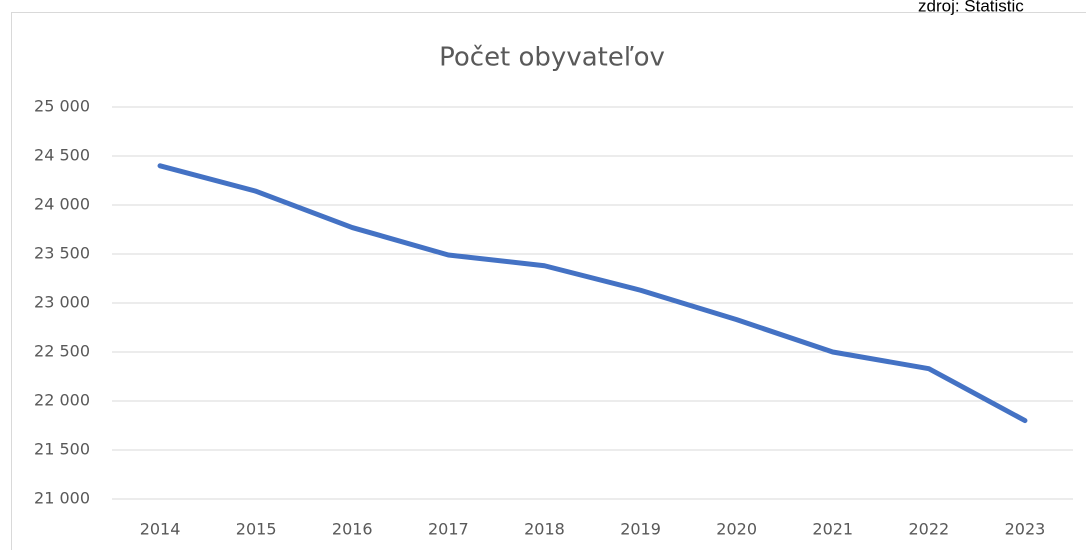  I want to click on y-tick-label: 22 500, so click(62, 351).